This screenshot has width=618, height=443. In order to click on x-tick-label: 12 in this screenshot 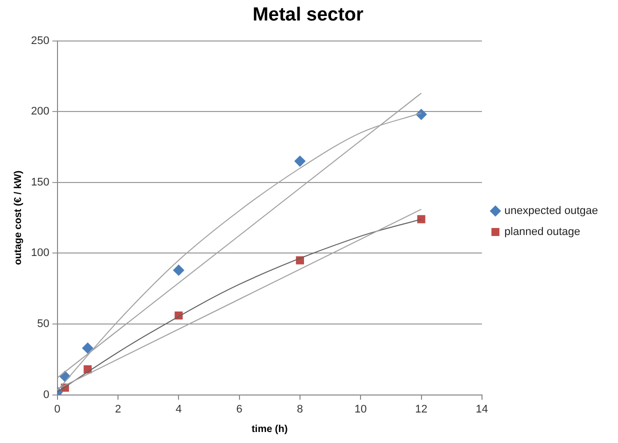, I will do `click(421, 409)`.